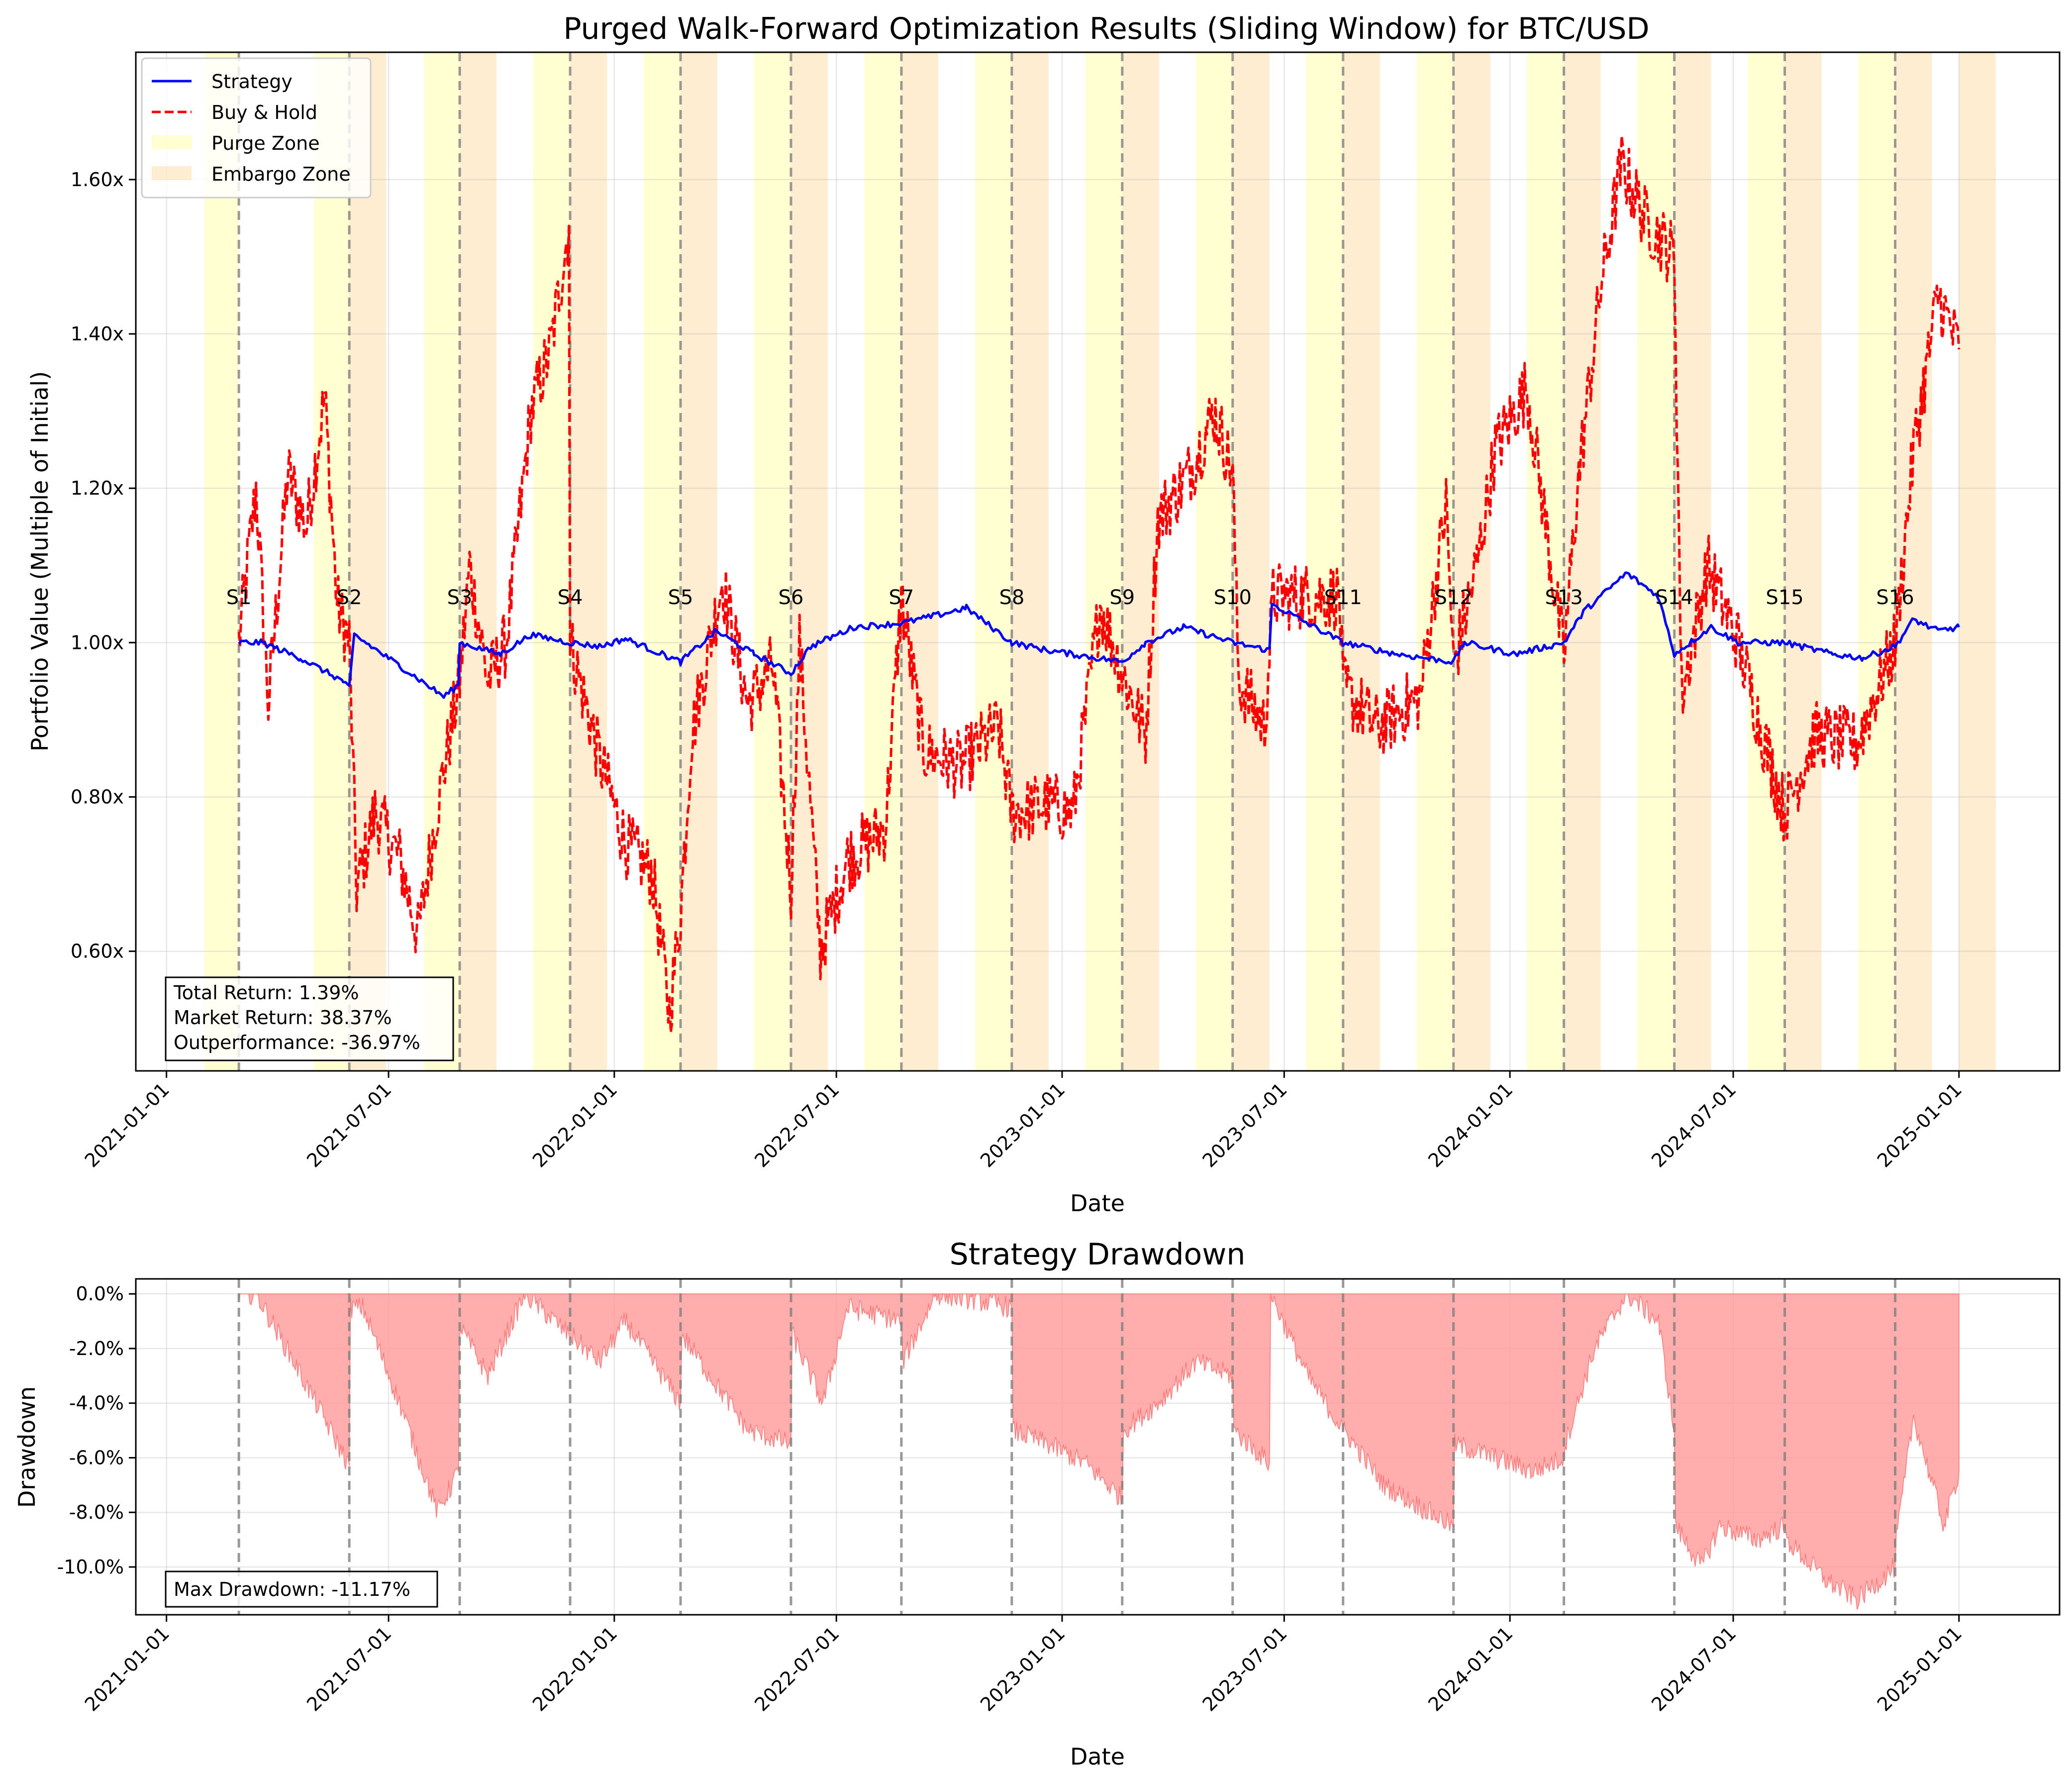 The height and width of the screenshot is (1776, 2072). Describe the element at coordinates (221, 561) in the screenshot. I see `purge-zone-S1` at that location.